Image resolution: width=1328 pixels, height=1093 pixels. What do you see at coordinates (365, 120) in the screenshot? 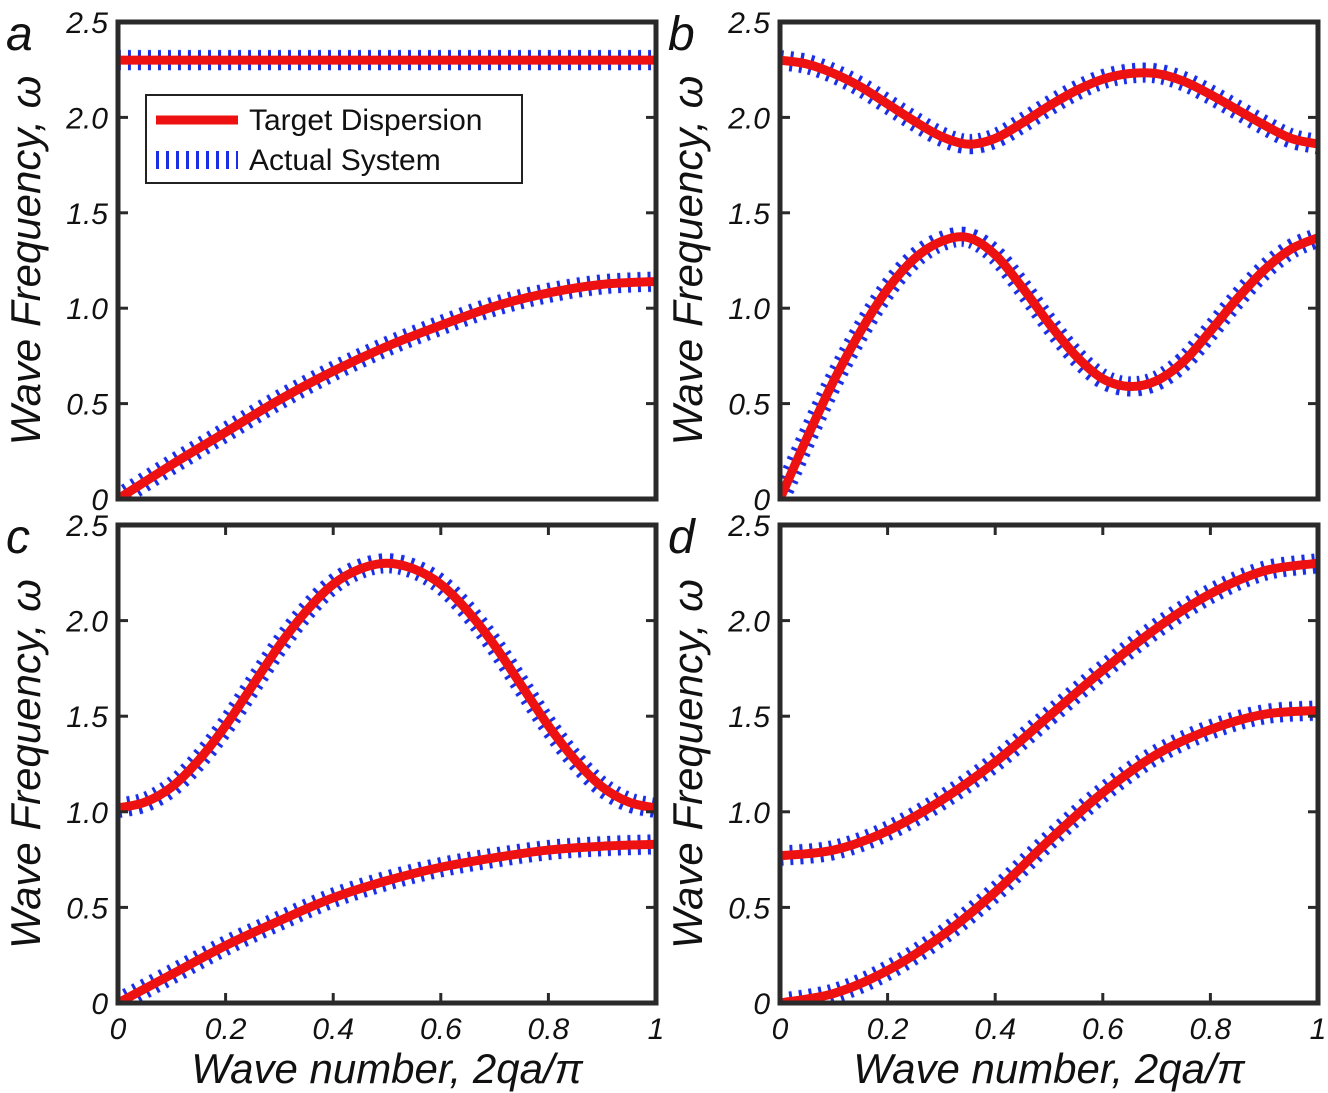
I see `legend-target-label: Target Dispersion` at bounding box center [365, 120].